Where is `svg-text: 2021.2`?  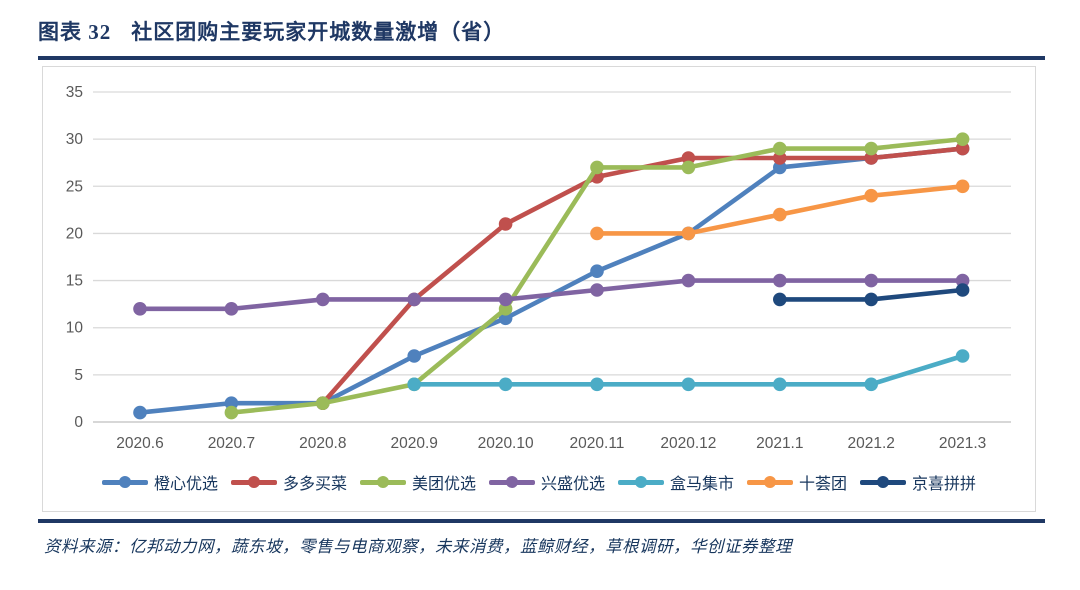 svg-text: 2021.2 is located at coordinates (870, 443).